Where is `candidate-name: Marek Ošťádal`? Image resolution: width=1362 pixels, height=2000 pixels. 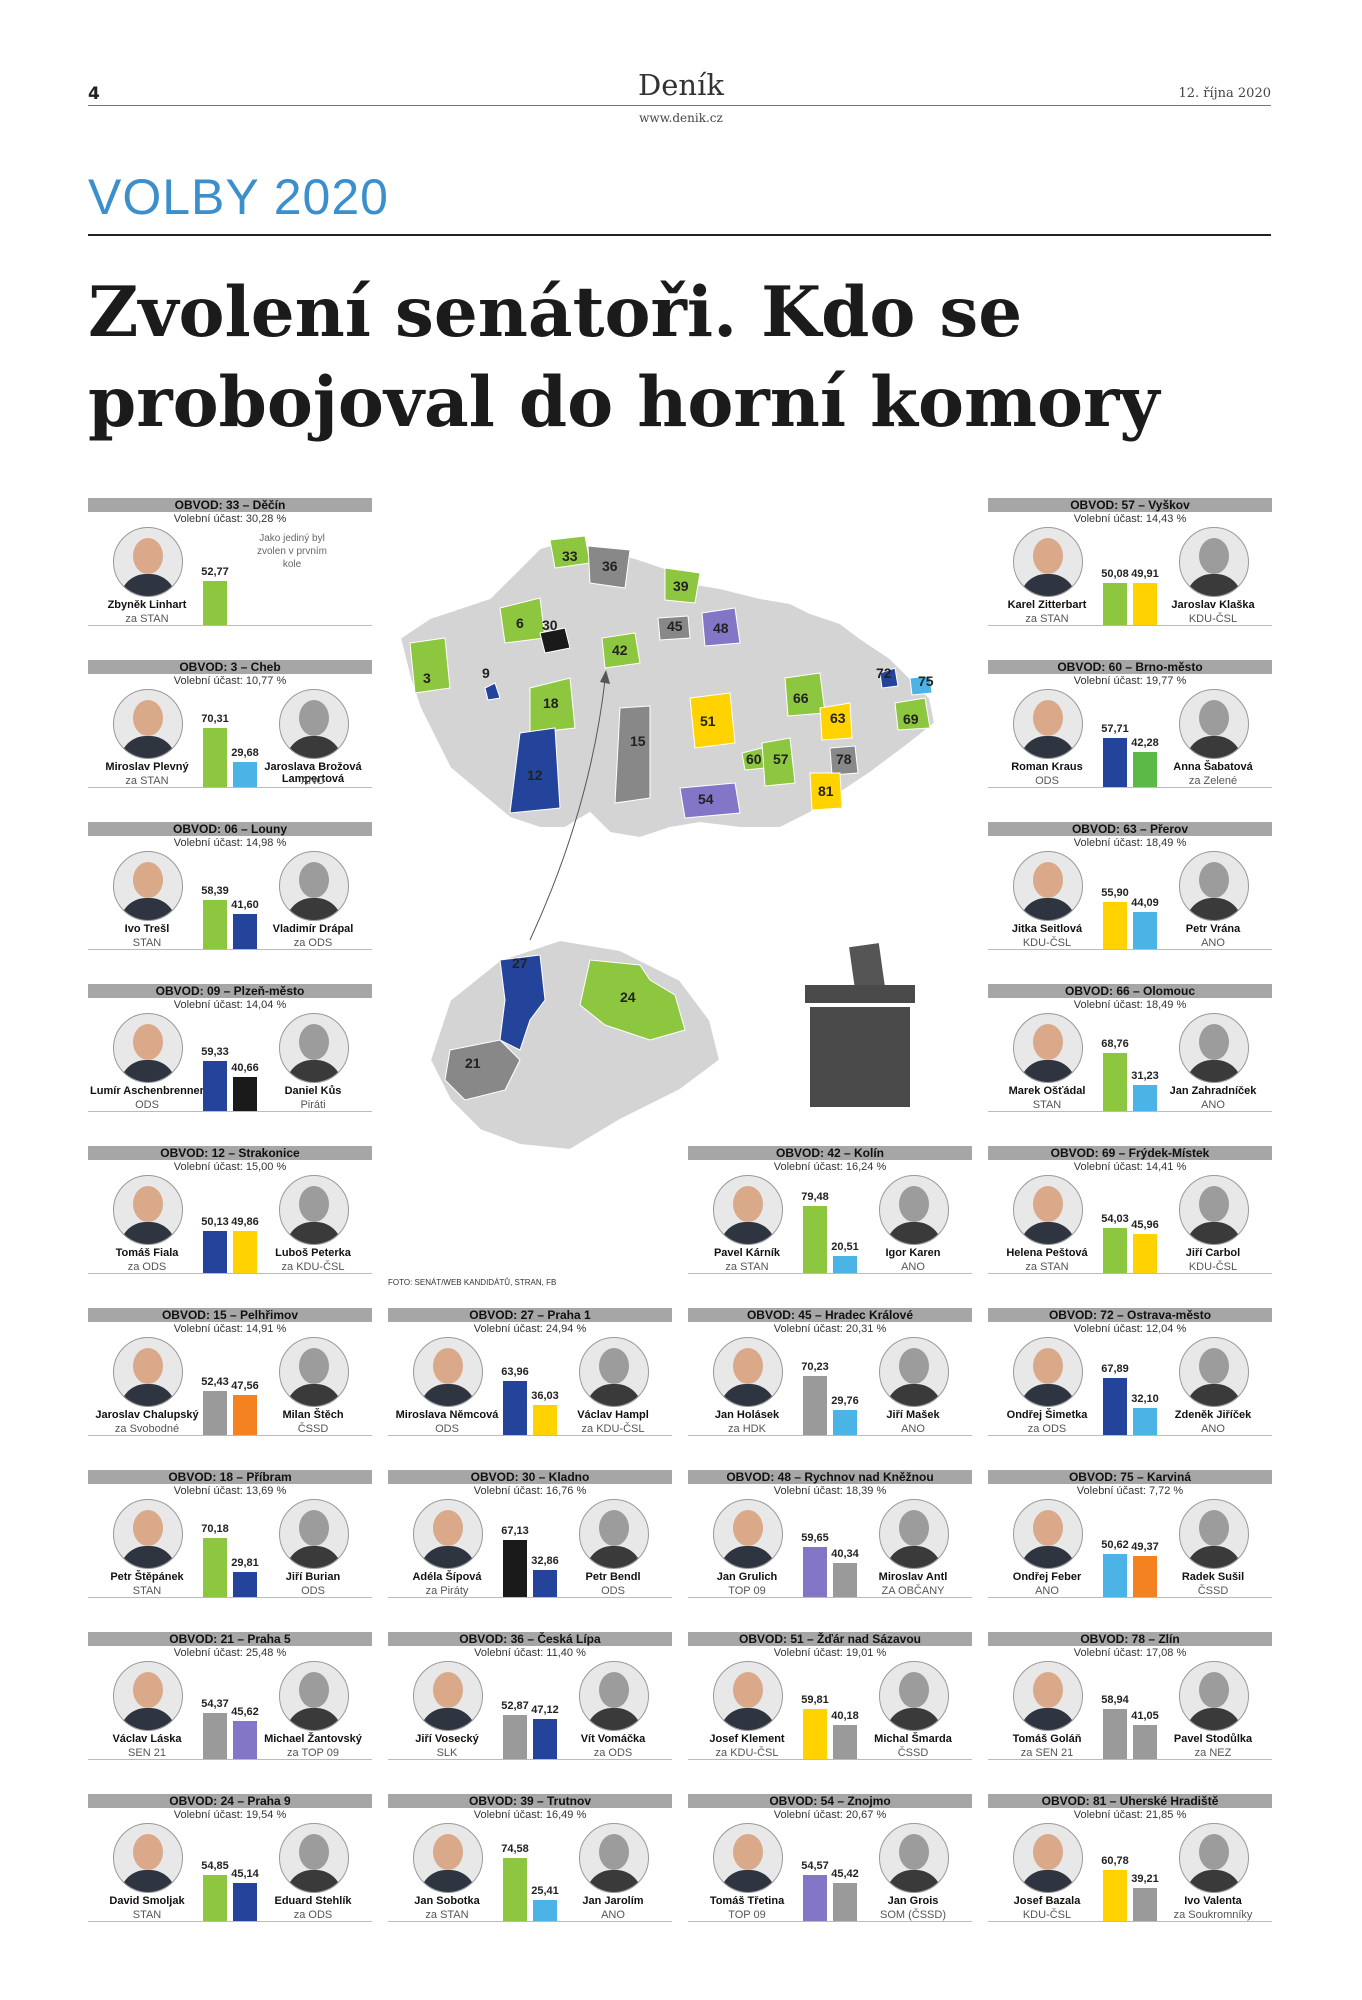
candidate-name: Marek Ošťádal is located at coordinates (1047, 1091).